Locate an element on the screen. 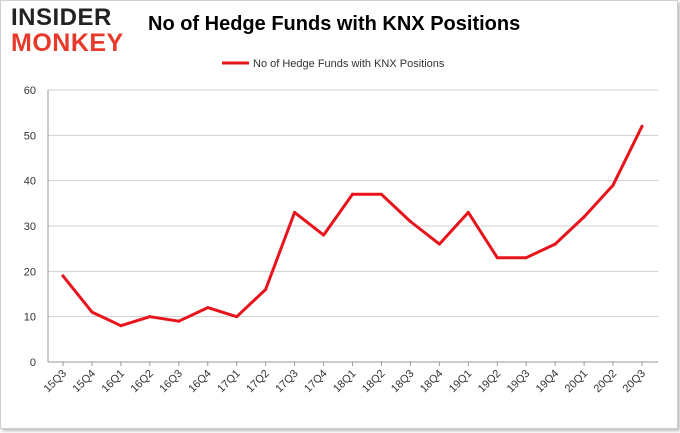 This screenshot has width=680, height=433. x-tick-label: 15Q4 is located at coordinates (85, 382).